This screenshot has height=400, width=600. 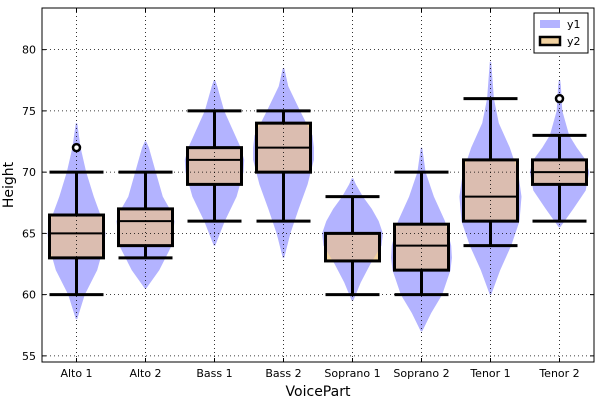 What do you see at coordinates (489, 373) in the screenshot?
I see `xtick-label-7: Tenor 1` at bounding box center [489, 373].